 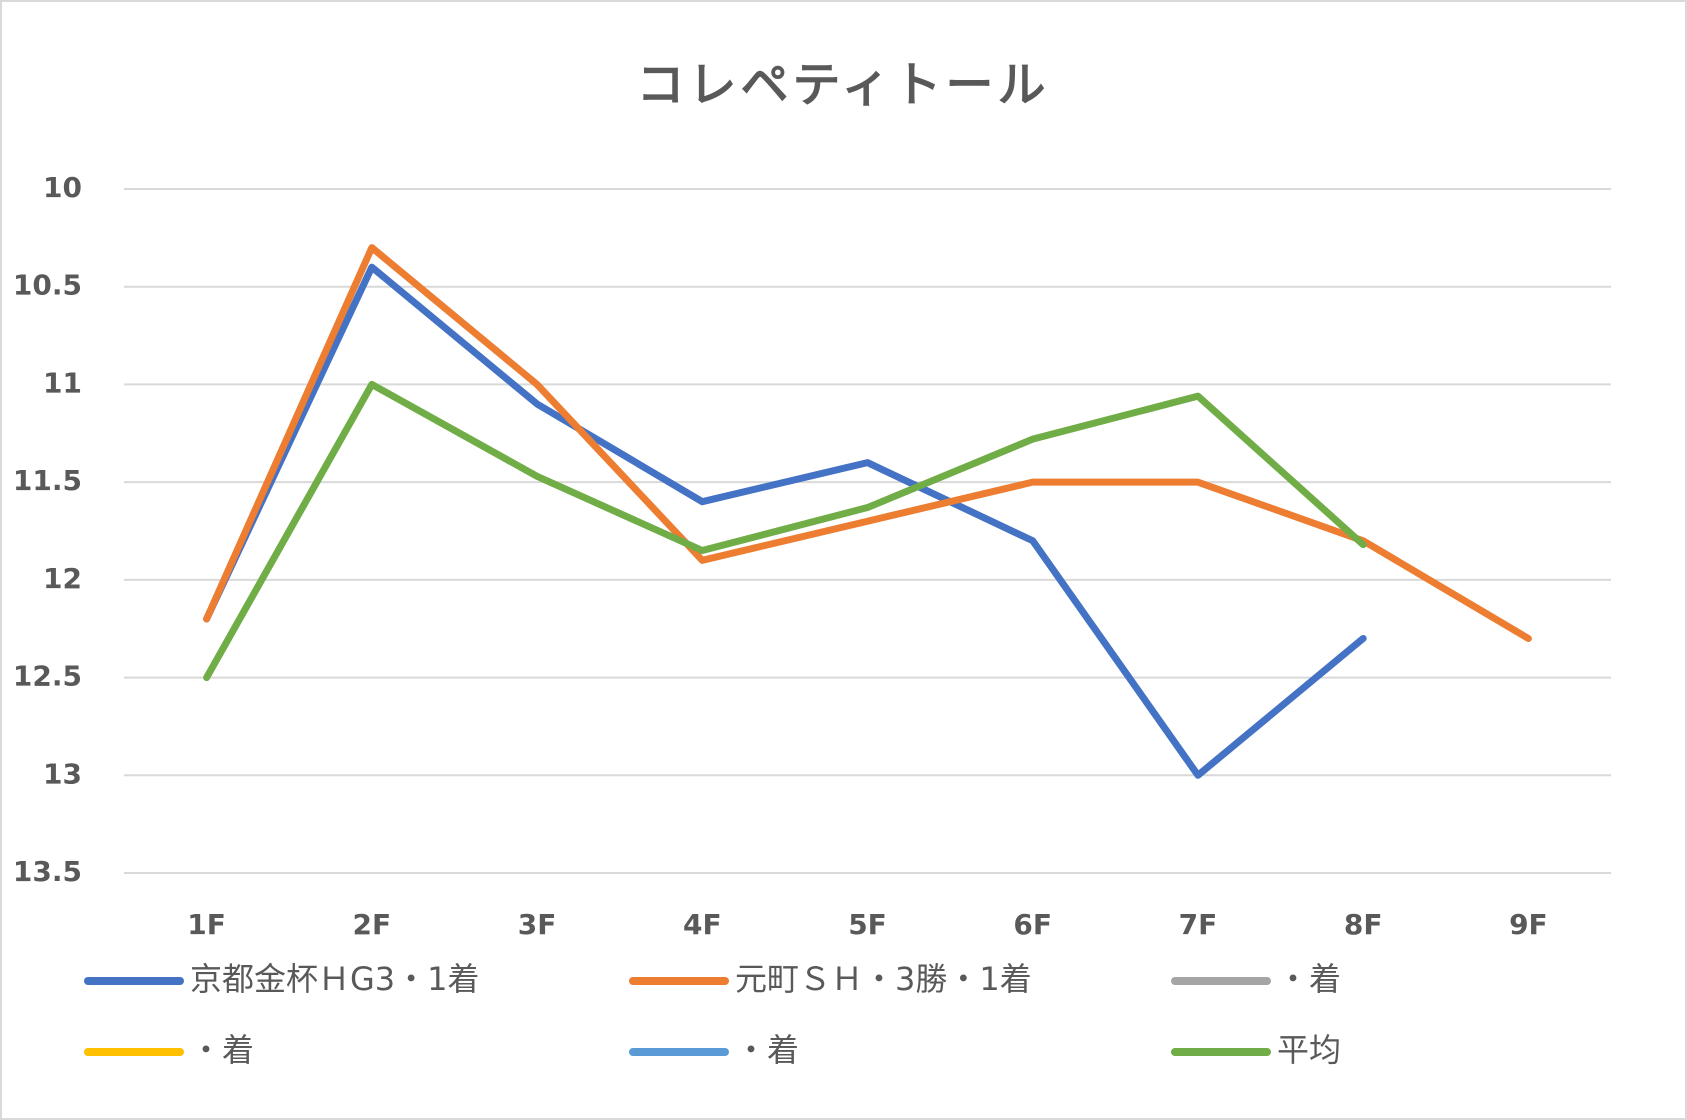 What do you see at coordinates (372, 924) in the screenshot?
I see `x-tick-label: 2F` at bounding box center [372, 924].